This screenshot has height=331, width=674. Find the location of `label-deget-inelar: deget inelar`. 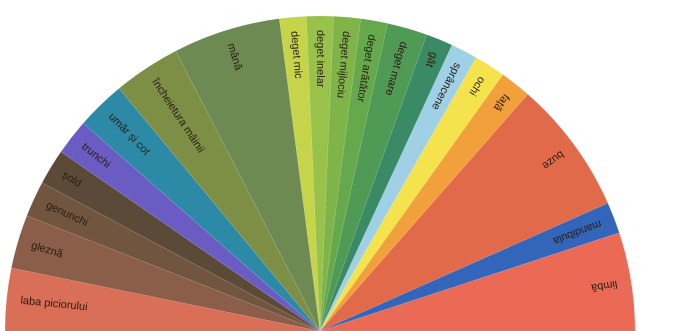

label-deget-inelar: deget inelar is located at coordinates (320, 59).